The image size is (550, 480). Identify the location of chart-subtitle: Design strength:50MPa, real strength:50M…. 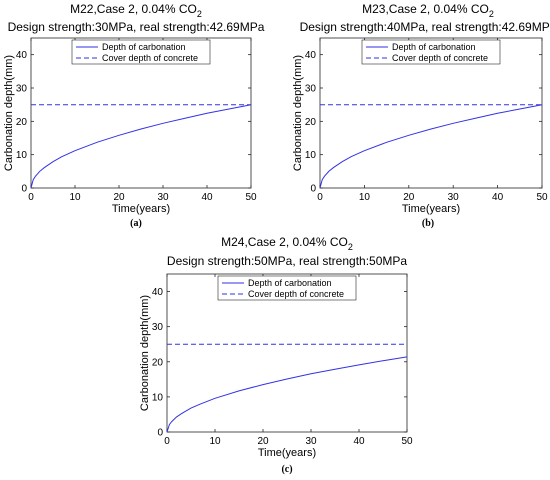
(287, 261).